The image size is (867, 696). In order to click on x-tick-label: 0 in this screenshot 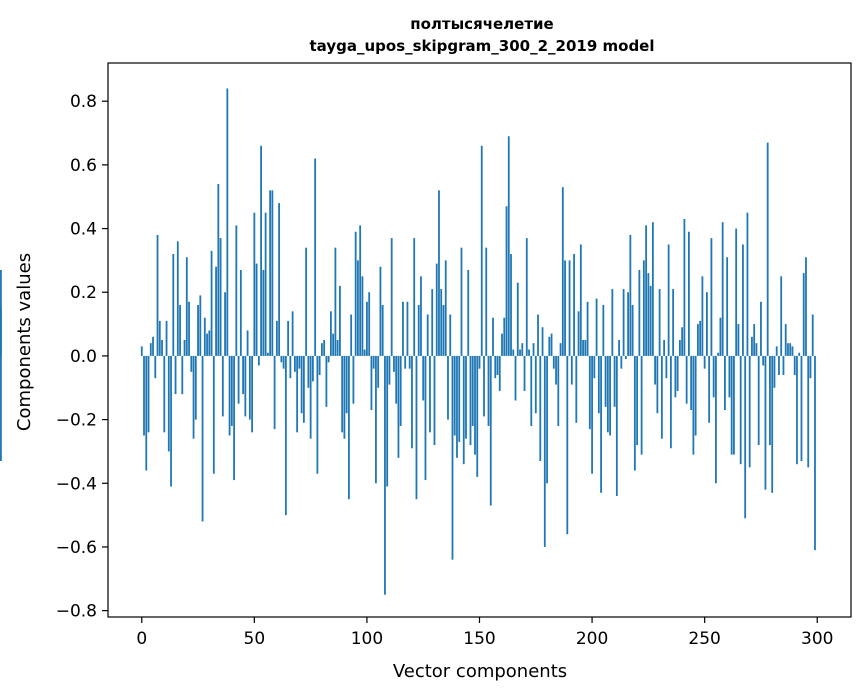, I will do `click(141, 639)`.